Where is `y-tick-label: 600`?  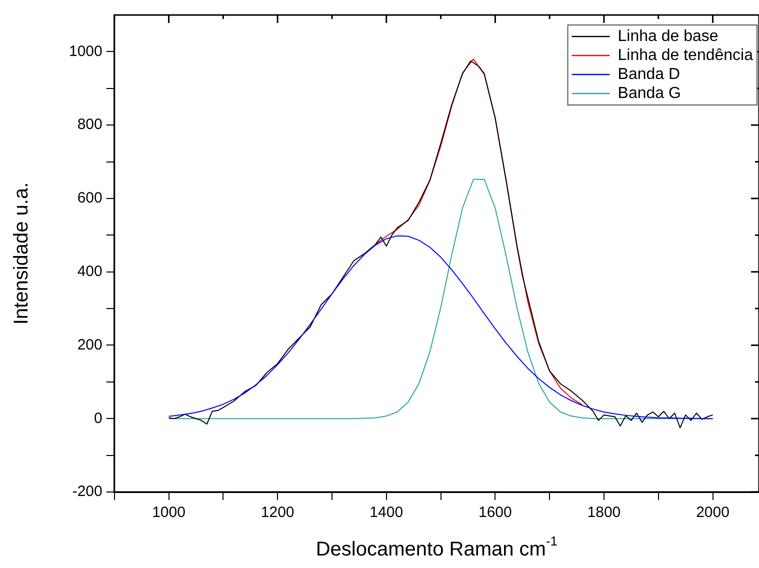 y-tick-label: 600 is located at coordinates (89, 198).